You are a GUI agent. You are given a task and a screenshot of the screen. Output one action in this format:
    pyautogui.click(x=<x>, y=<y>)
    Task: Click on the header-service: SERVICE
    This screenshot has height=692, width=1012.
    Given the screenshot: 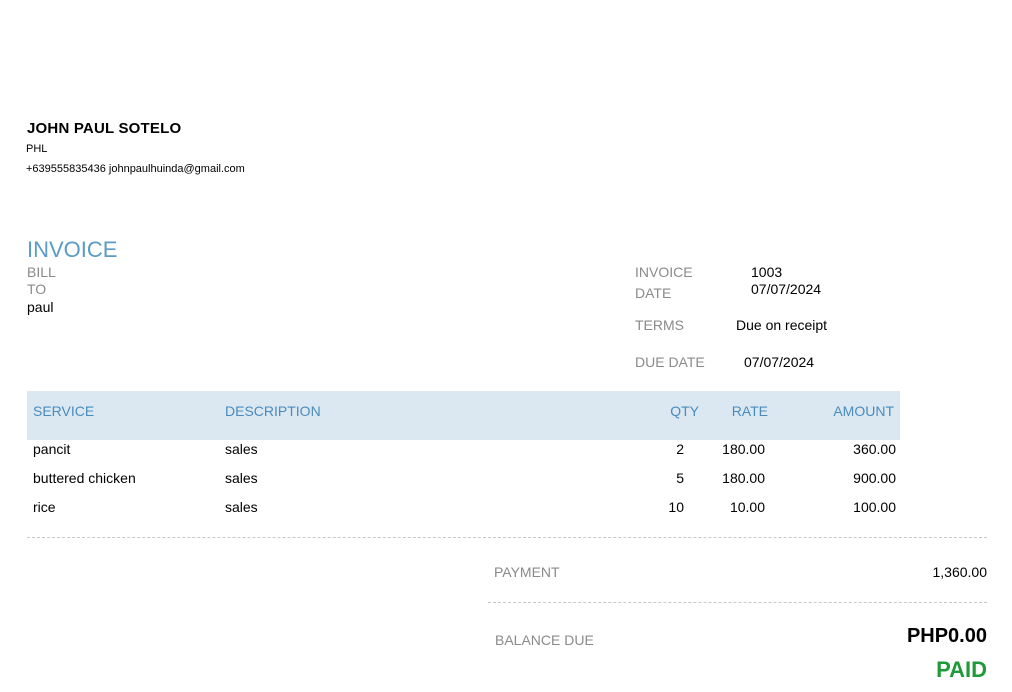 What is the action you would take?
    pyautogui.click(x=64, y=411)
    